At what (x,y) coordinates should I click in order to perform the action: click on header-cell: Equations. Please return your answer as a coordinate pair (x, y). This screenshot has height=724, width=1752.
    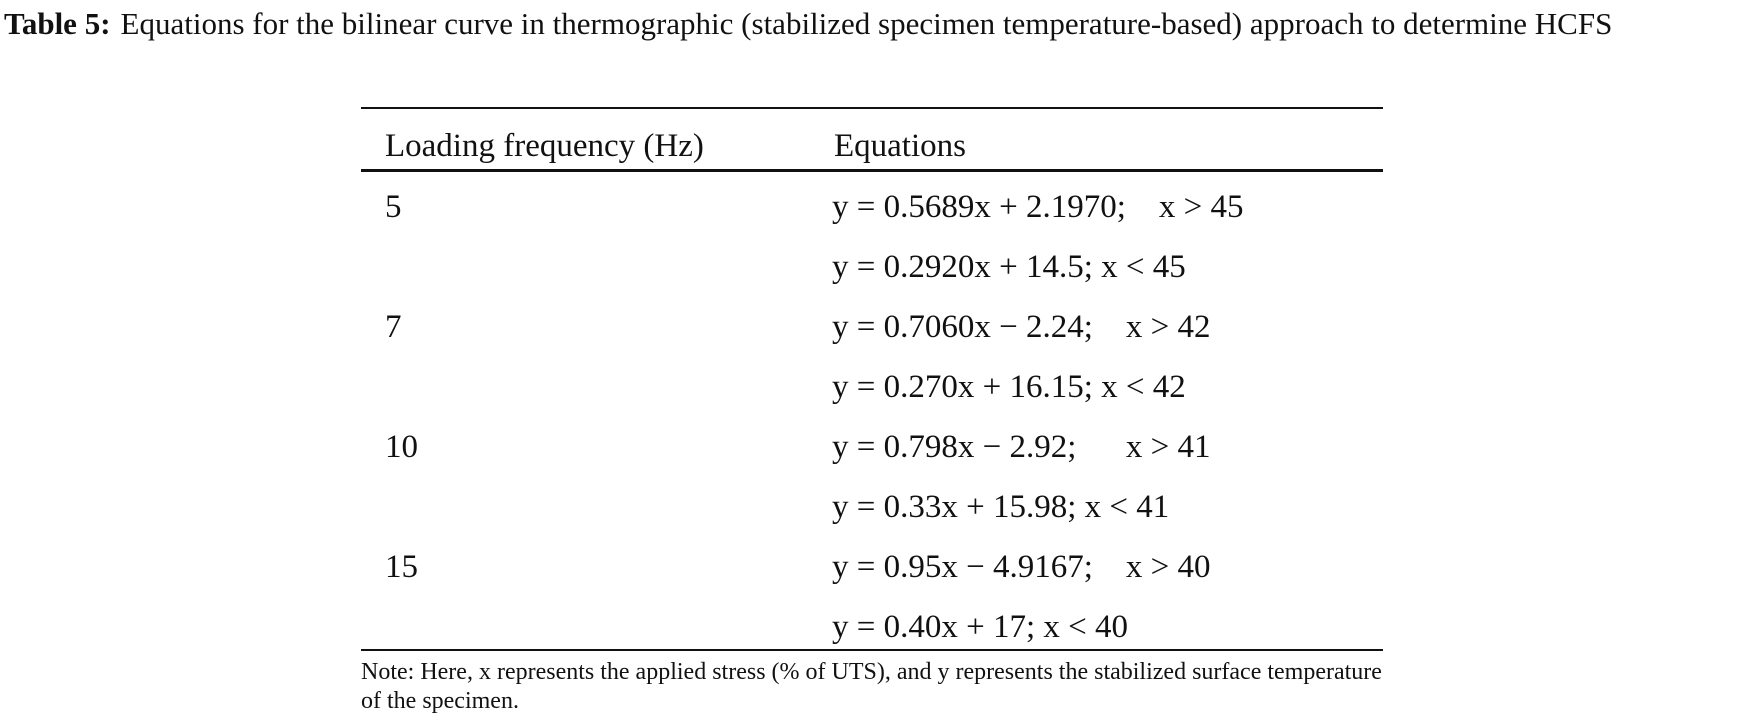
    Looking at the image, I should click on (900, 146).